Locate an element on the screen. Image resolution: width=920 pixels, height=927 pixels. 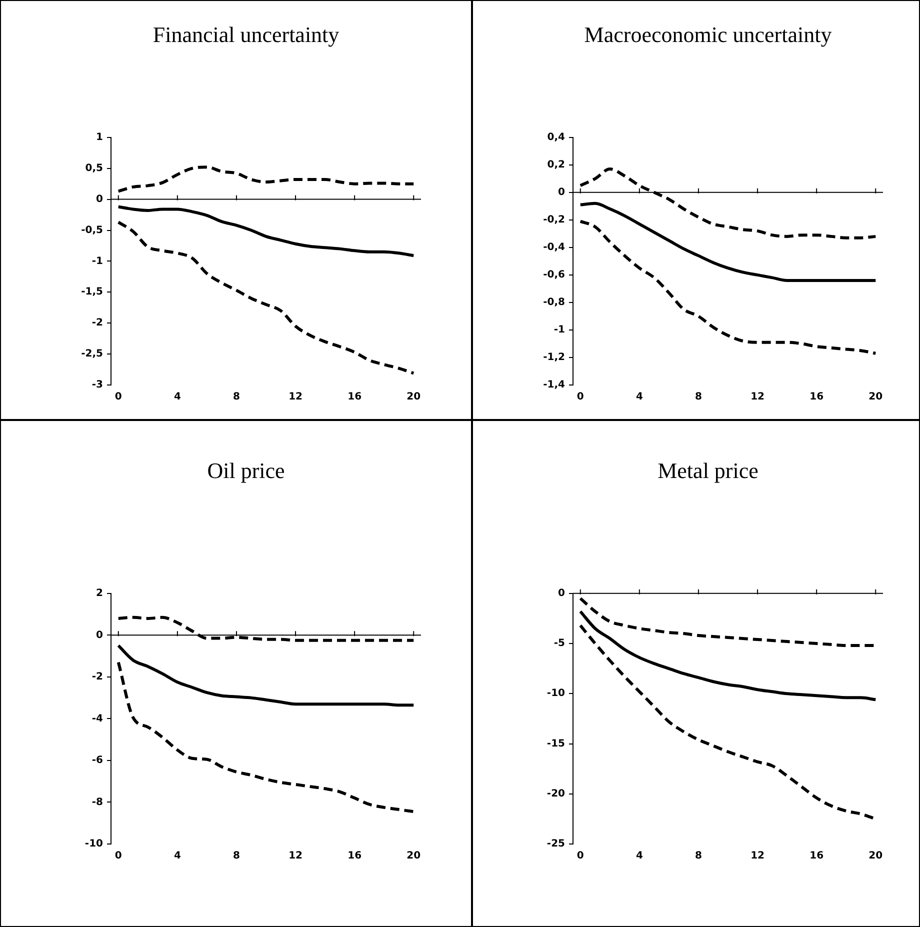
y-tick-label: -1,5 is located at coordinates (92, 292).